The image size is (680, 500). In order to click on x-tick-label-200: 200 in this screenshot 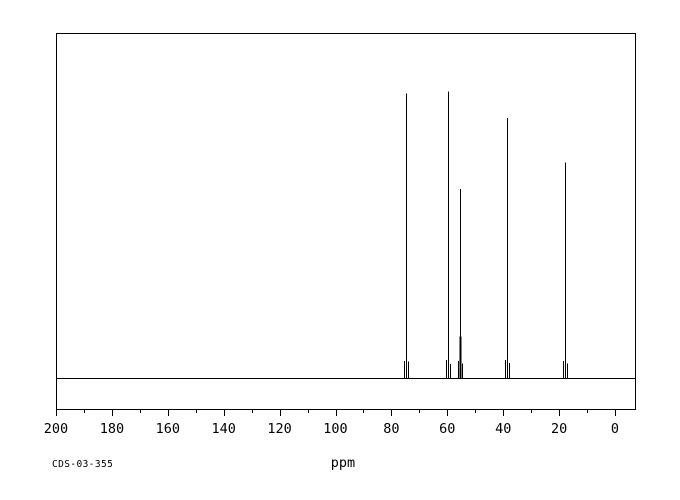, I will do `click(56, 429)`.